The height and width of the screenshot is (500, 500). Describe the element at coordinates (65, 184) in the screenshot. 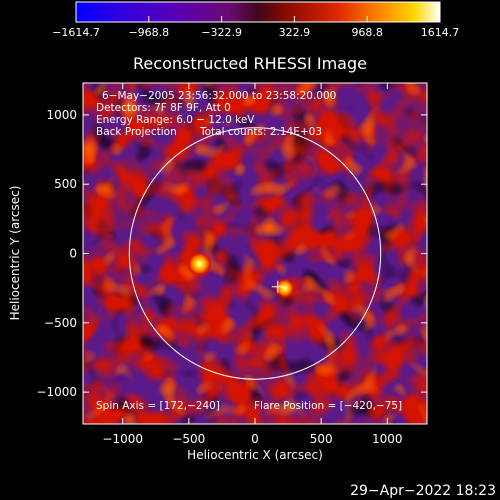

I see `y-tick-label: 500` at that location.